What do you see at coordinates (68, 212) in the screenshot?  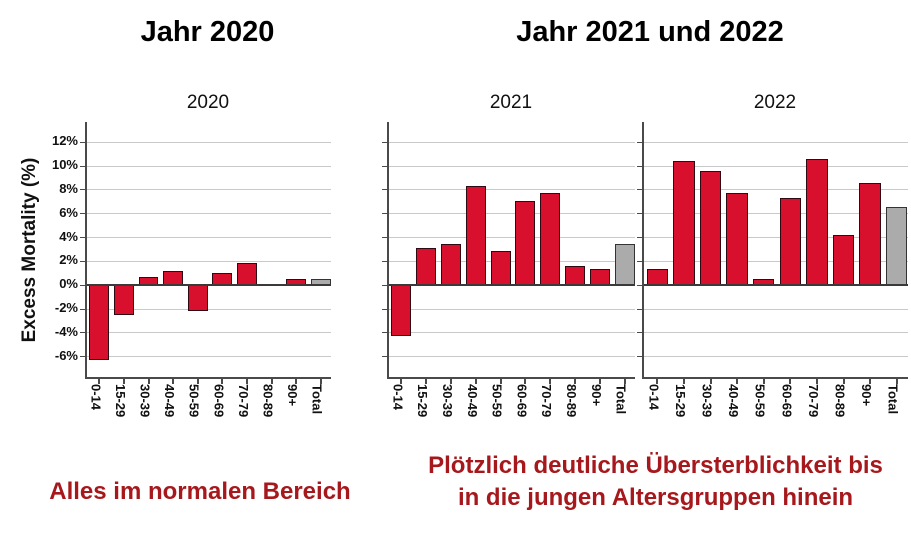 I see `y-tick-label: 6%` at bounding box center [68, 212].